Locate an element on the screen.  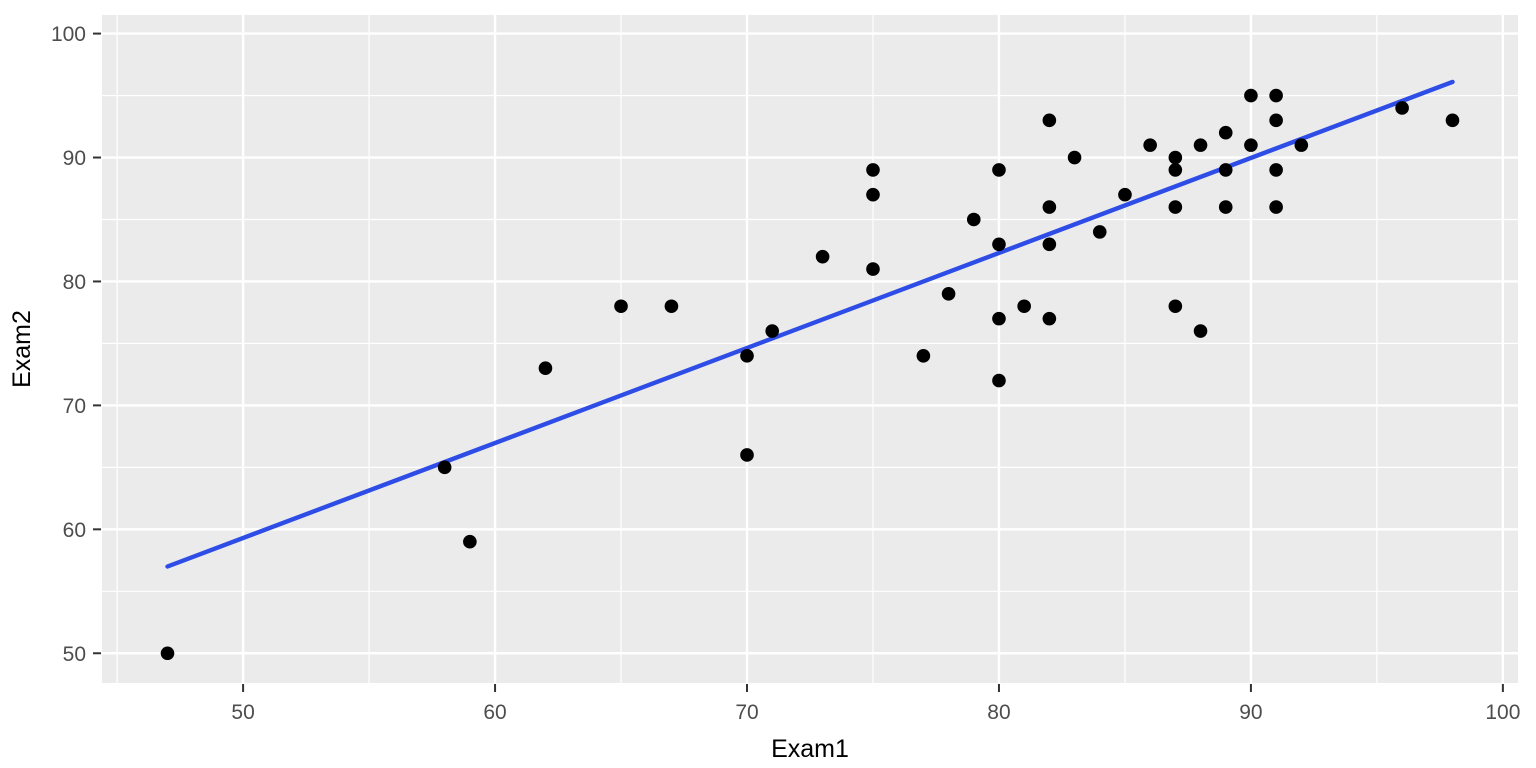
x-tick-label: 60 is located at coordinates (494, 712).